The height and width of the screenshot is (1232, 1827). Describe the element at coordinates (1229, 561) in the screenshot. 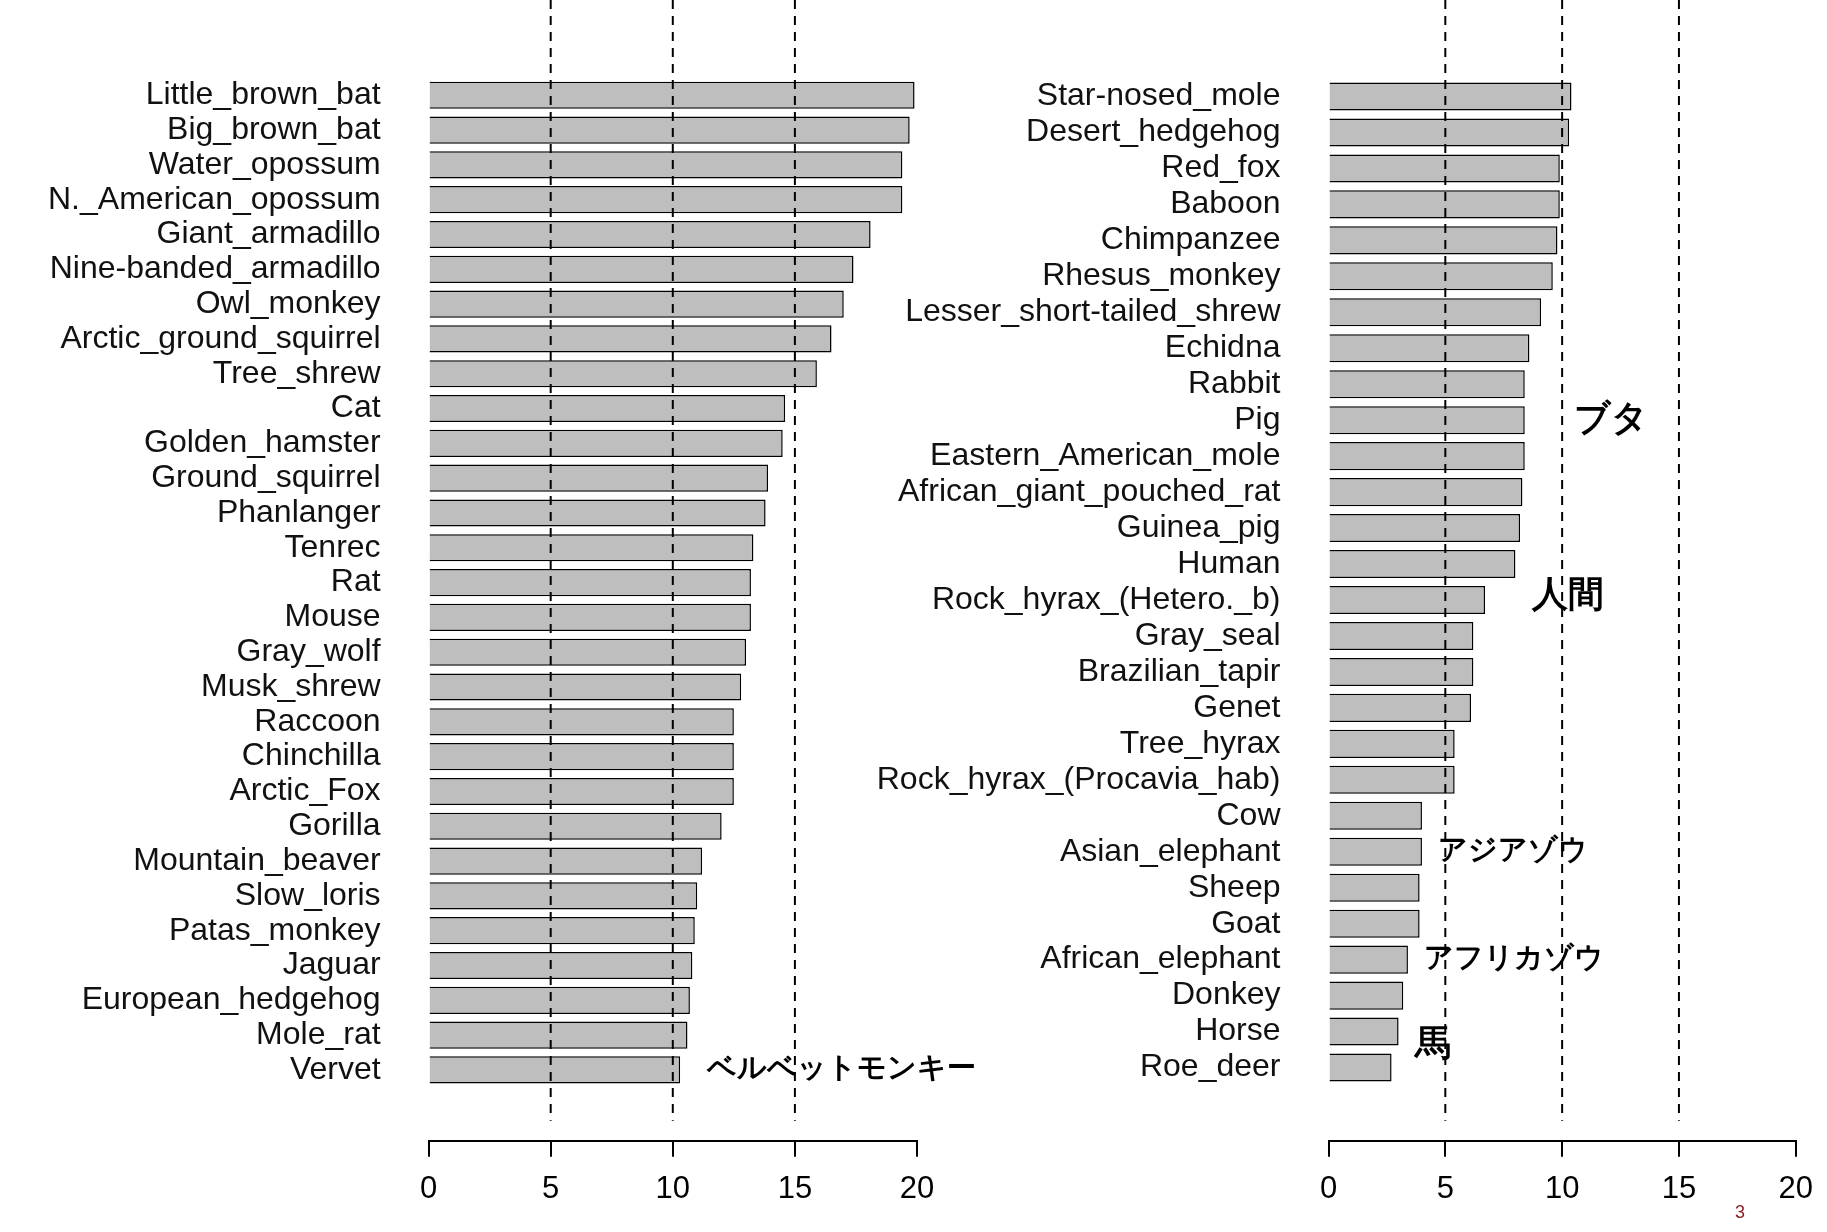

I see `y-tick-label: Human` at that location.